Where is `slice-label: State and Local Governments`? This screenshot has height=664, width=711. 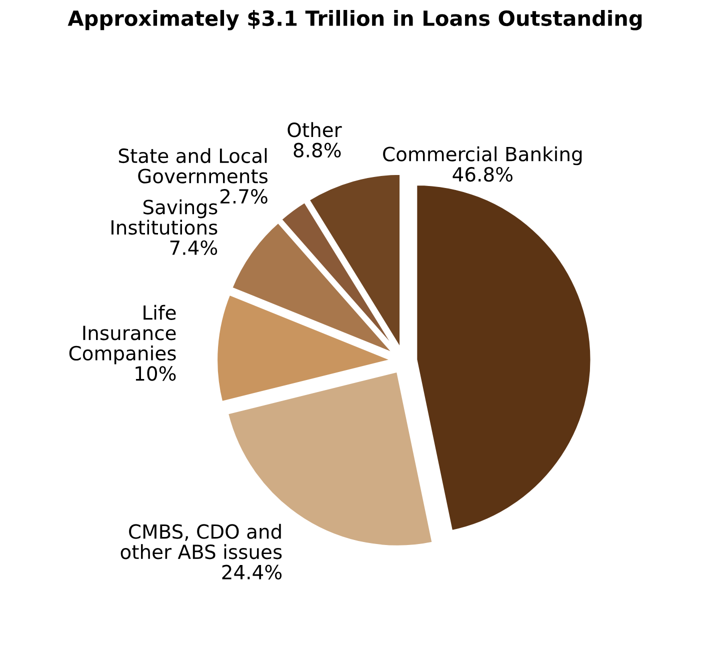
slice-label: State and Local Governments is located at coordinates (193, 166).